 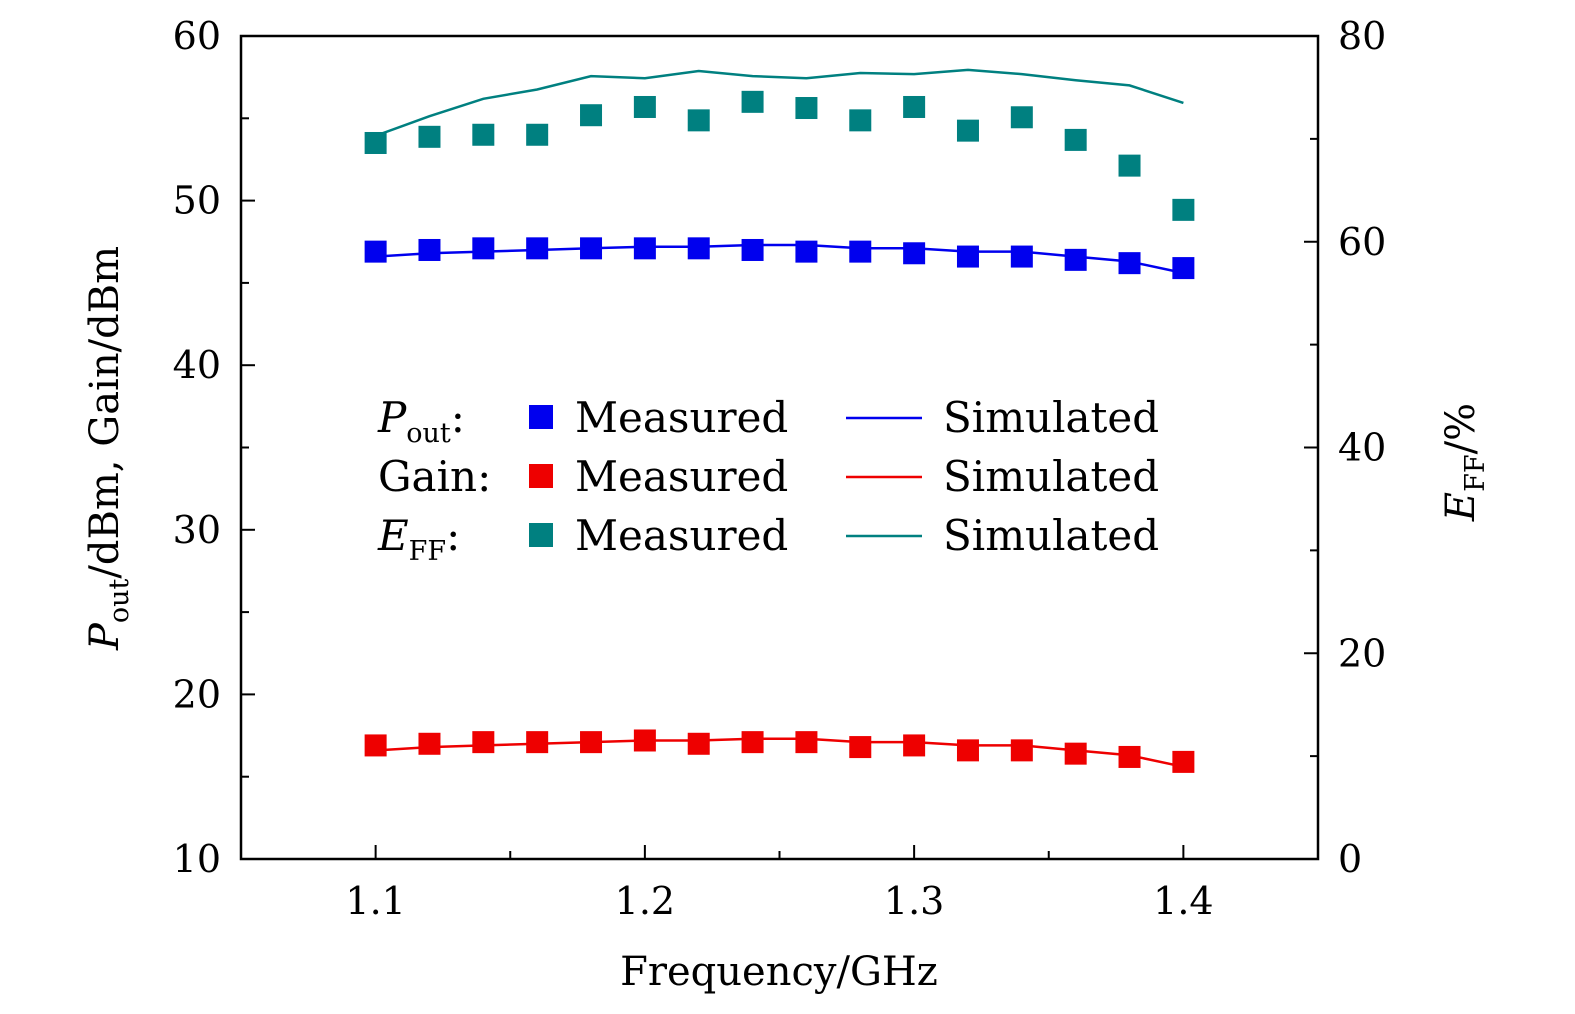 I want to click on series-line-eff-simulated, so click(x=779, y=102).